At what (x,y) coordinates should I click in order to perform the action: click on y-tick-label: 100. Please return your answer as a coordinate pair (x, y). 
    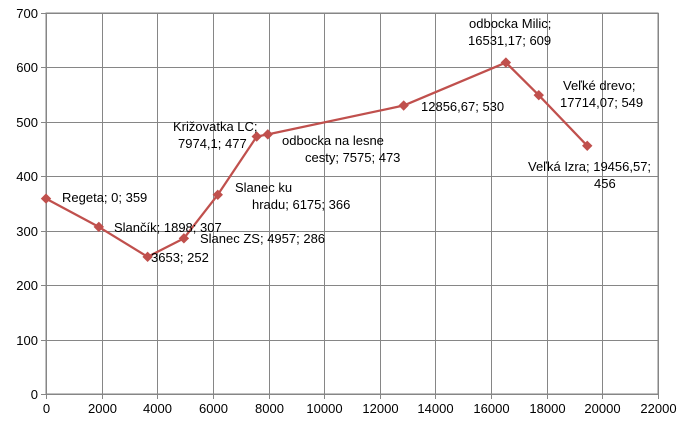
    Looking at the image, I should click on (27, 340).